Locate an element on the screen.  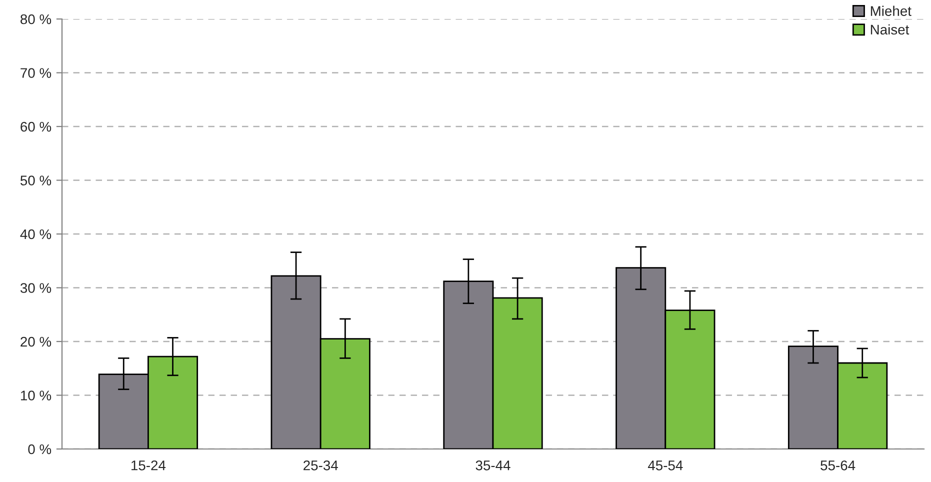
legend-label: Naiset is located at coordinates (890, 29).